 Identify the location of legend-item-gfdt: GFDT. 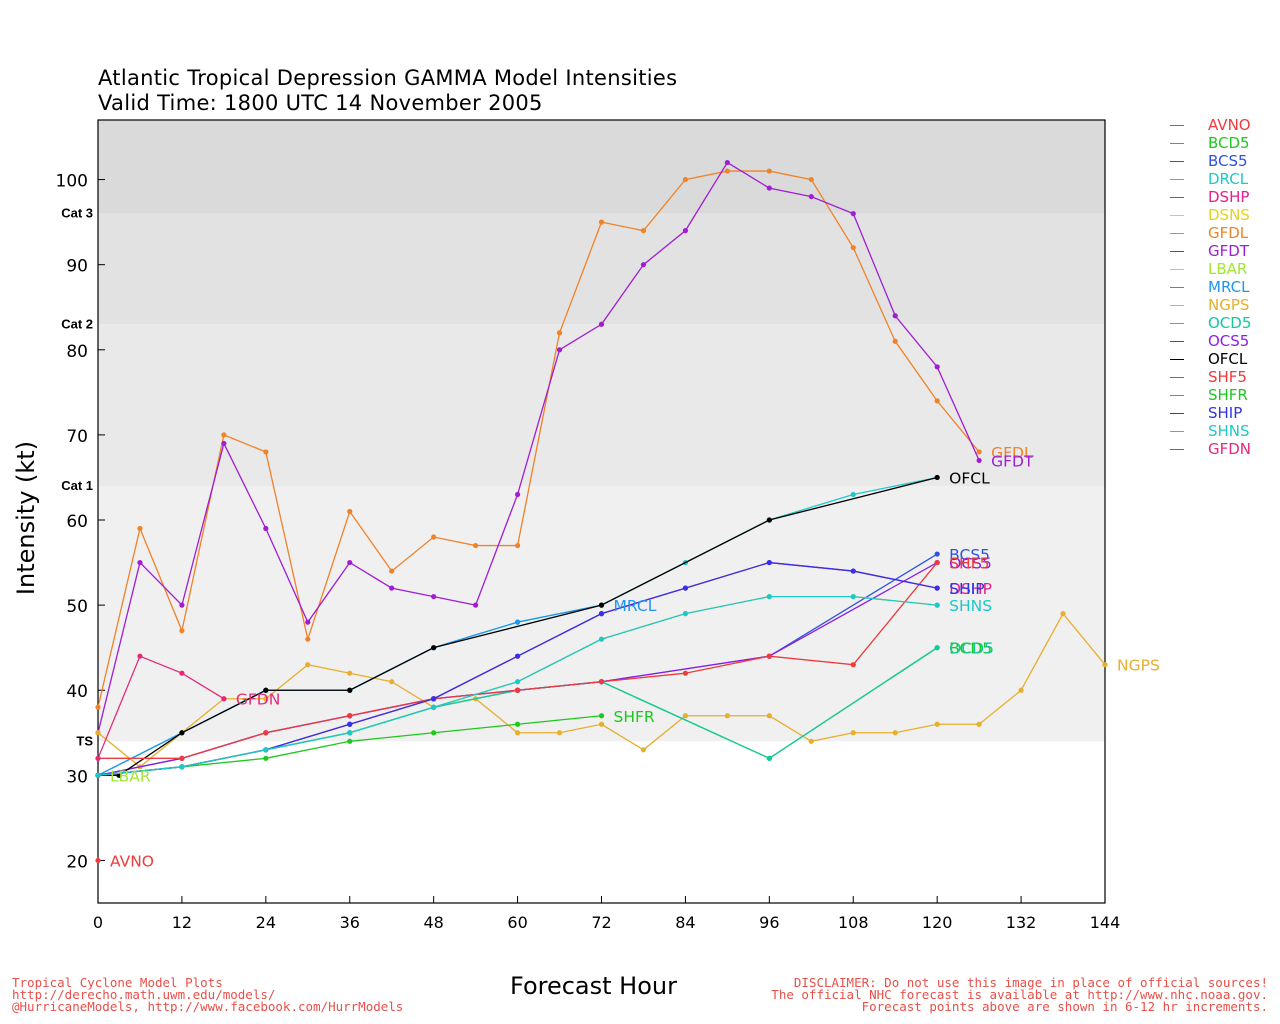
(1210, 251).